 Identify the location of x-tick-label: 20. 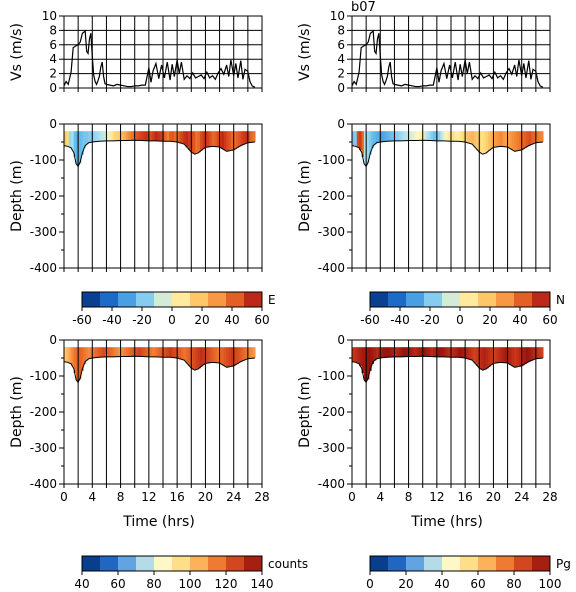
(205, 497).